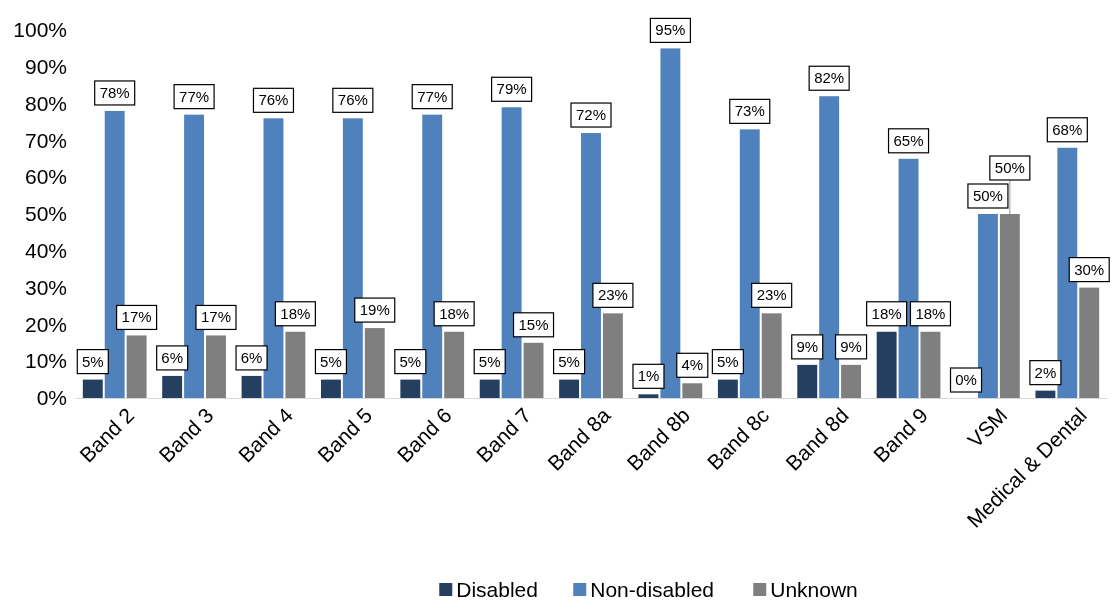 The image size is (1115, 607). What do you see at coordinates (45, 324) in the screenshot?
I see `y-tick-label: 20%` at bounding box center [45, 324].